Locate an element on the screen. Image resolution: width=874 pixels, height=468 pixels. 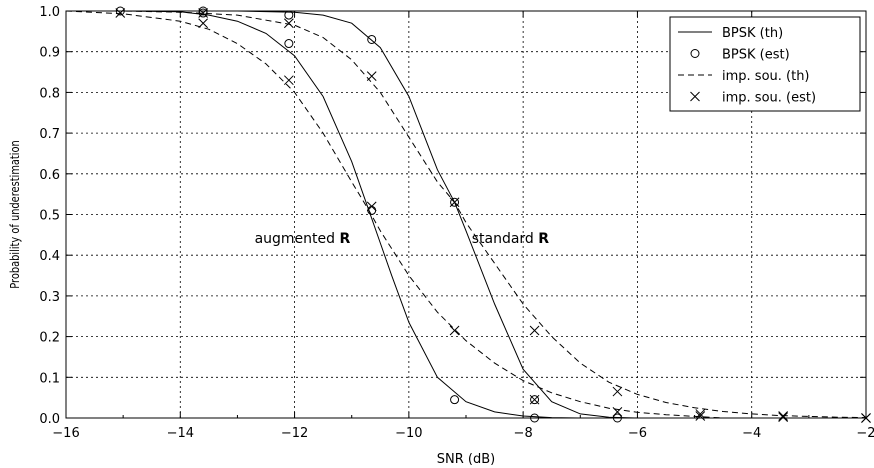
y-tick-label: 0.1 is located at coordinates (49, 378).